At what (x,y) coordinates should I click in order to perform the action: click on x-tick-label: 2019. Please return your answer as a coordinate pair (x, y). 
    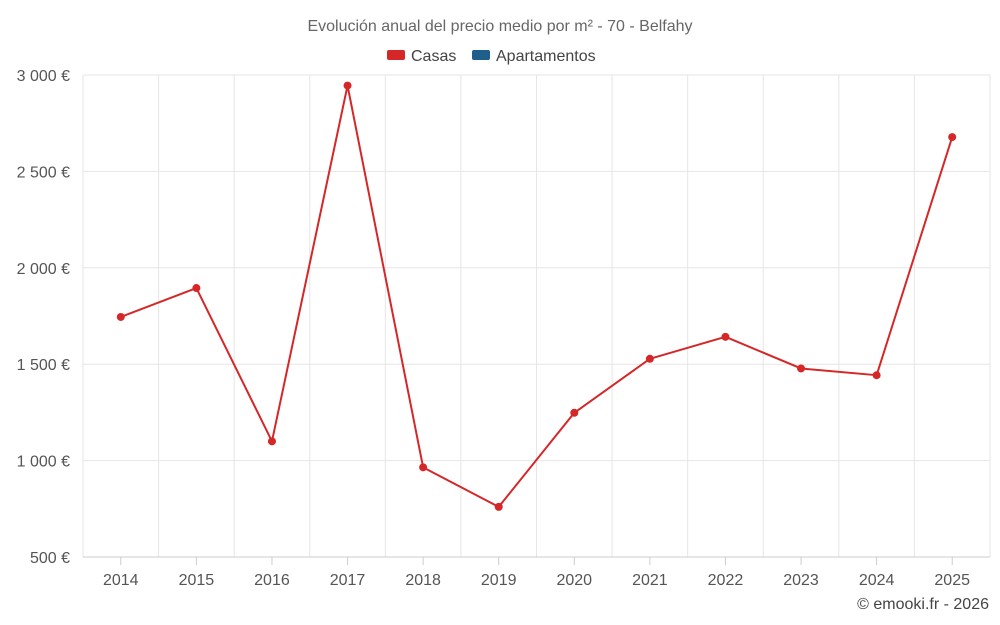
    Looking at the image, I should click on (499, 580).